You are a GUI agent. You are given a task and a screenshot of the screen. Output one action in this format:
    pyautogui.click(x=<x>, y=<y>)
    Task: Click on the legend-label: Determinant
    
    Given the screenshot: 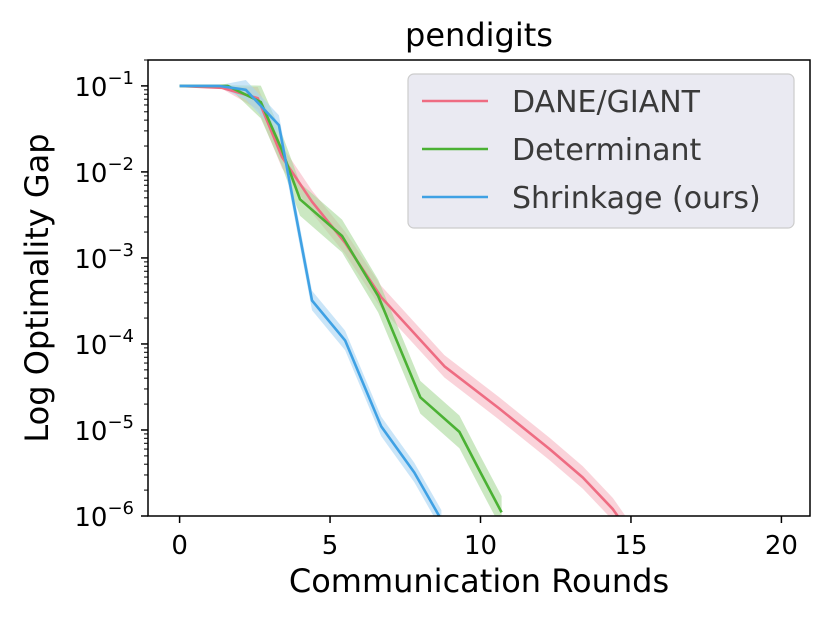 What is the action you would take?
    pyautogui.click(x=607, y=150)
    